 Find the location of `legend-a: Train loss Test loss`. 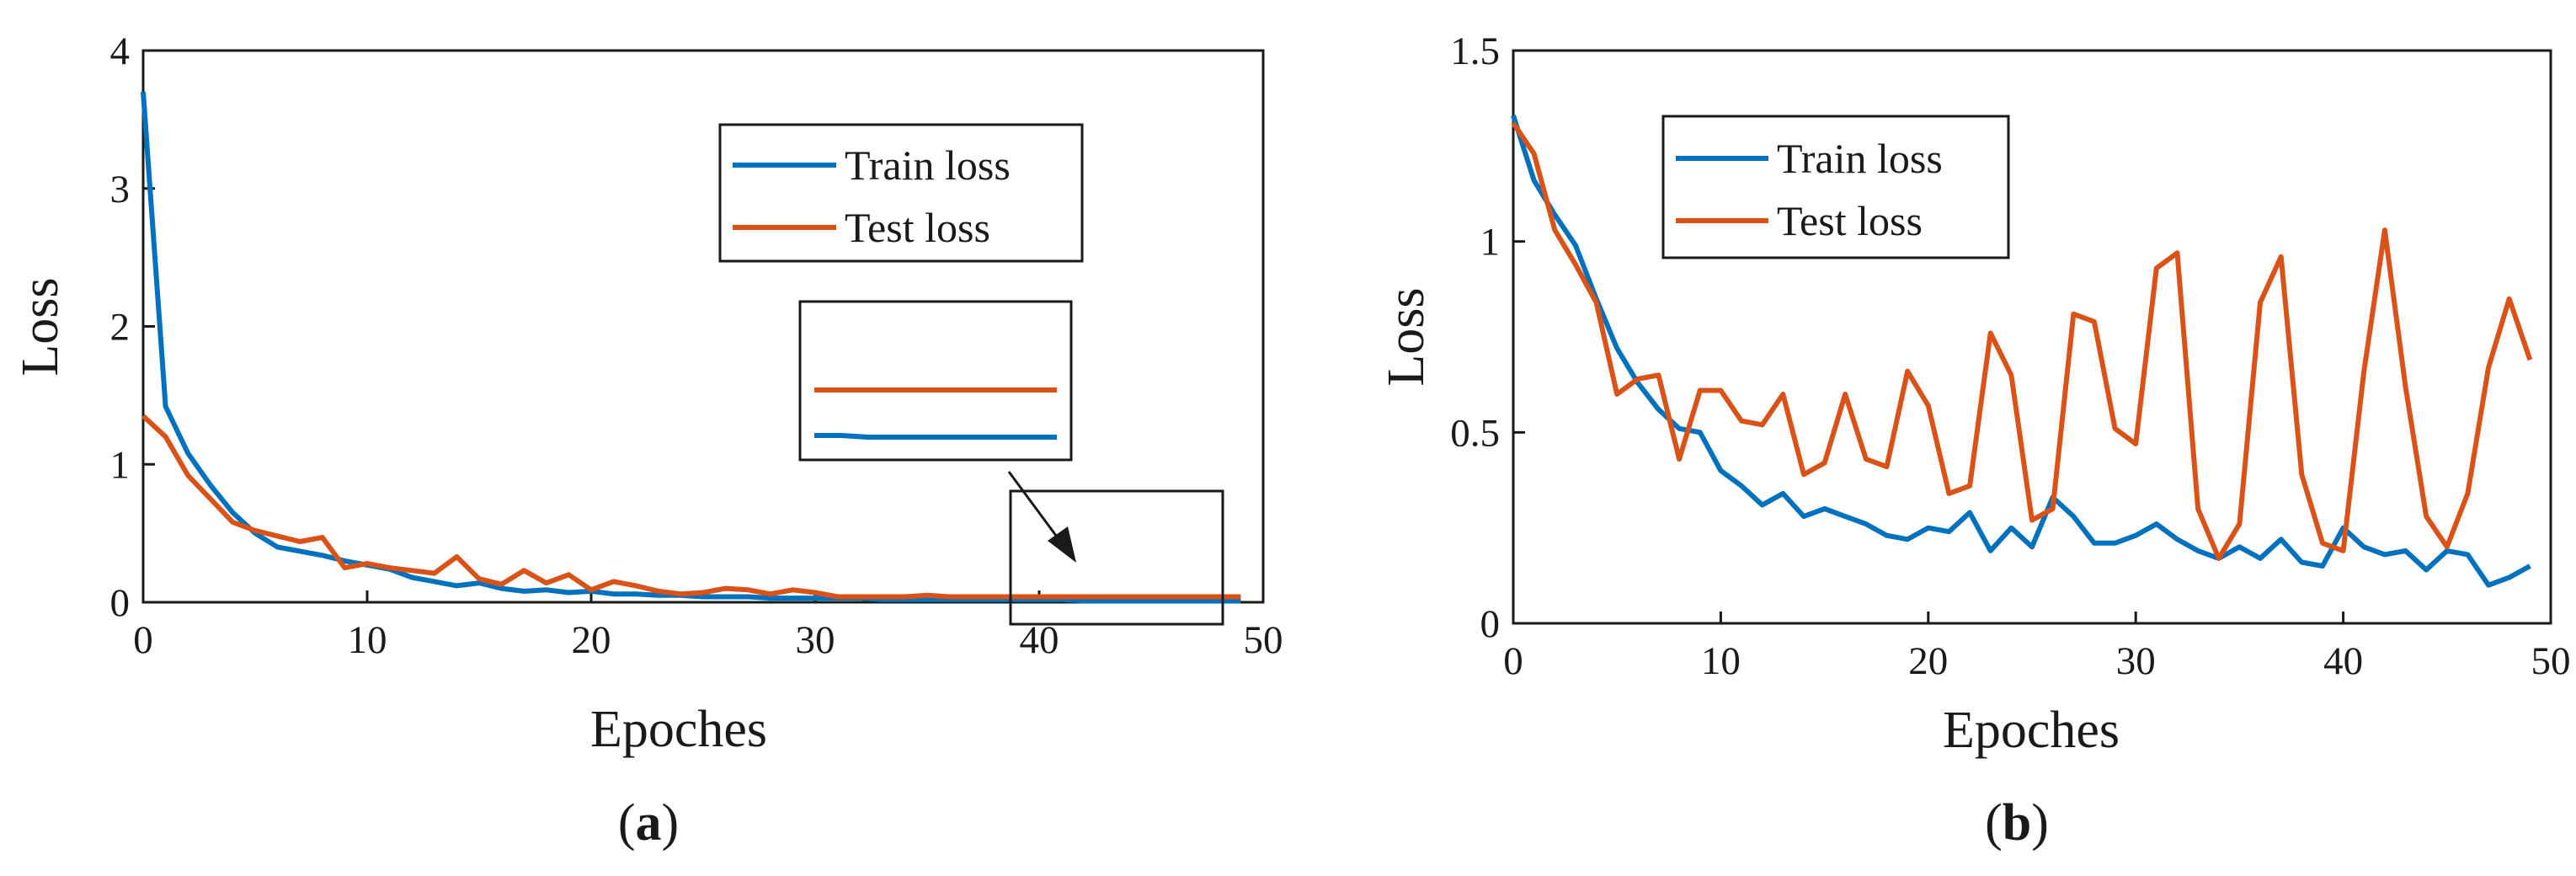

legend-a: Train loss Test loss is located at coordinates (901, 193).